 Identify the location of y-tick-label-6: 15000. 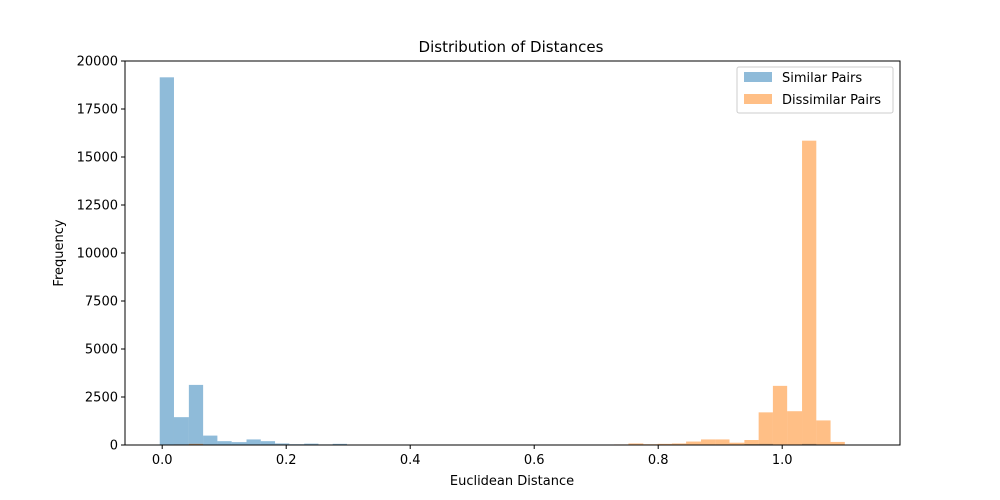
(97, 158).